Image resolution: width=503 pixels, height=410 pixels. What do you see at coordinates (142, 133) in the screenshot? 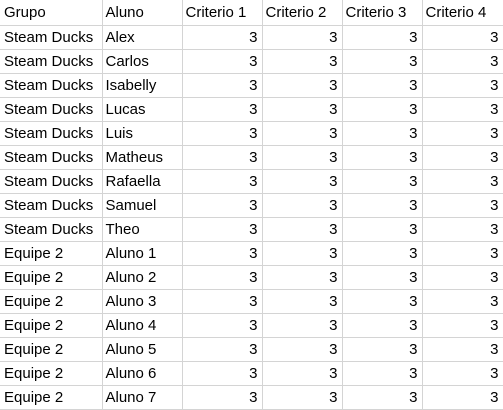
I see `cell-aluno: Luis` at bounding box center [142, 133].